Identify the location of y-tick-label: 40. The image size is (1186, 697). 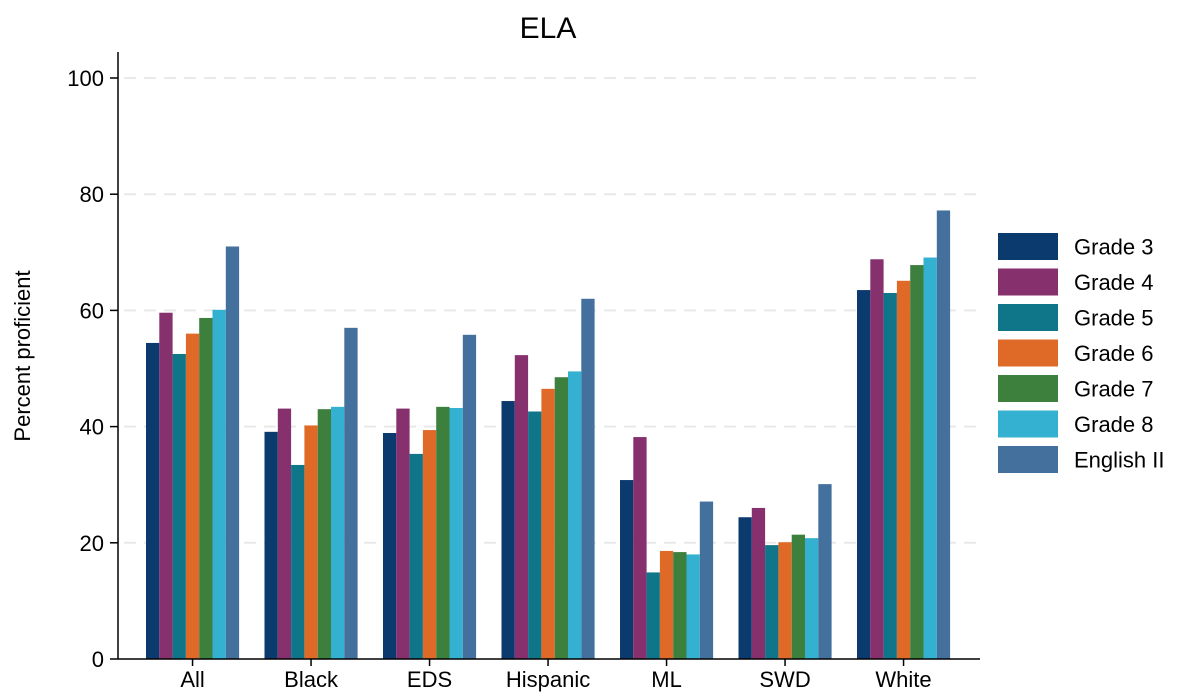
(92, 427).